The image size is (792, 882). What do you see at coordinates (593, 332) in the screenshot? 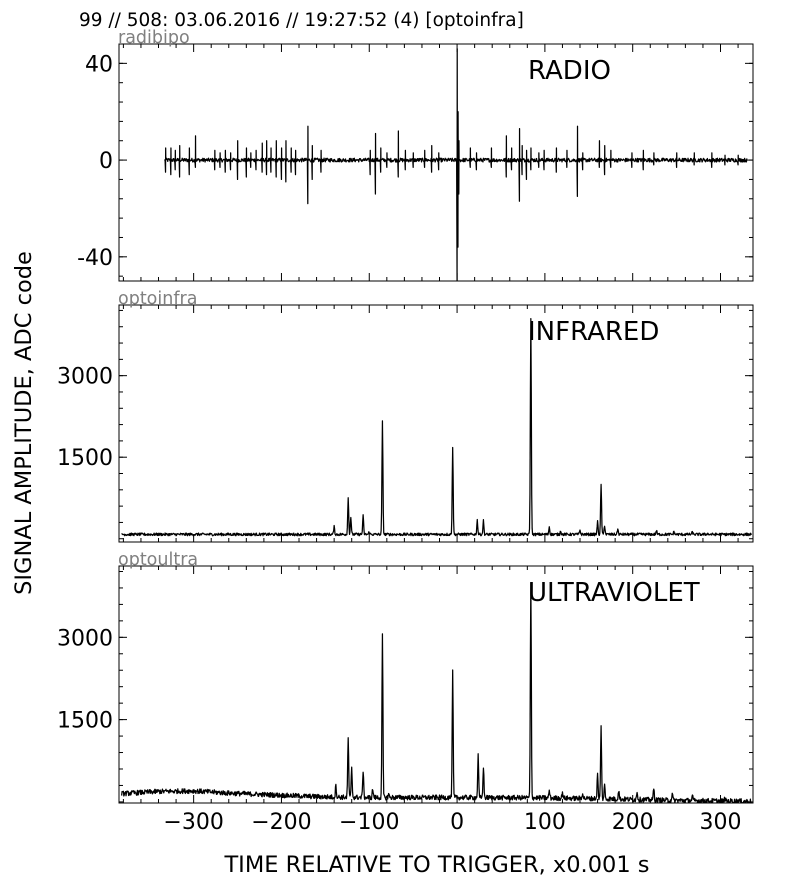
I see `panel-title: INFRARED` at bounding box center [593, 332].